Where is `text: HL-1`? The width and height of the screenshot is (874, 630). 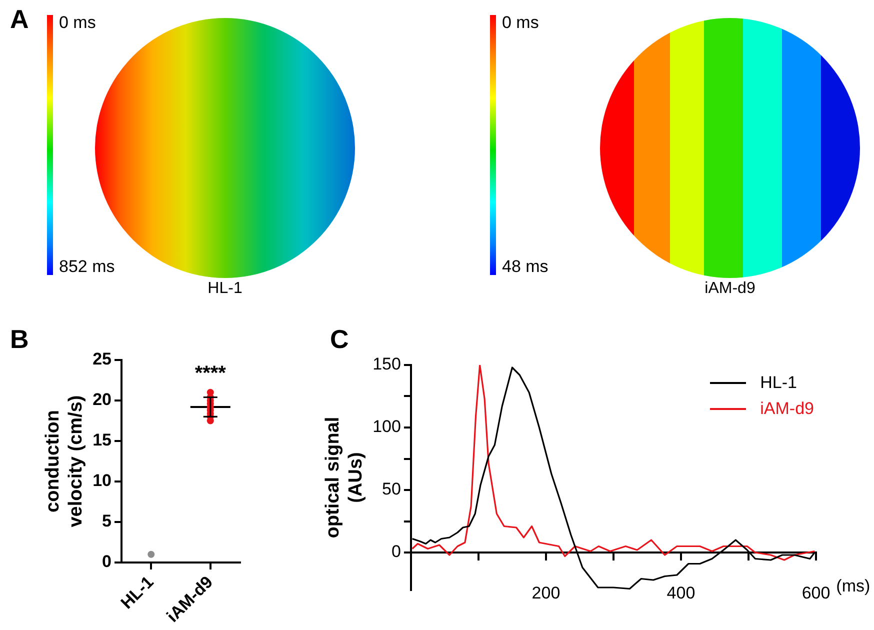 text: HL-1 is located at coordinates (225, 289).